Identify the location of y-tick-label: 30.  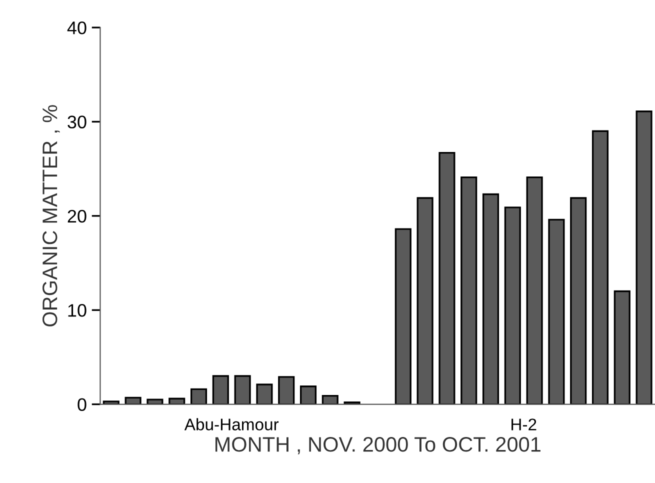
(77, 122).